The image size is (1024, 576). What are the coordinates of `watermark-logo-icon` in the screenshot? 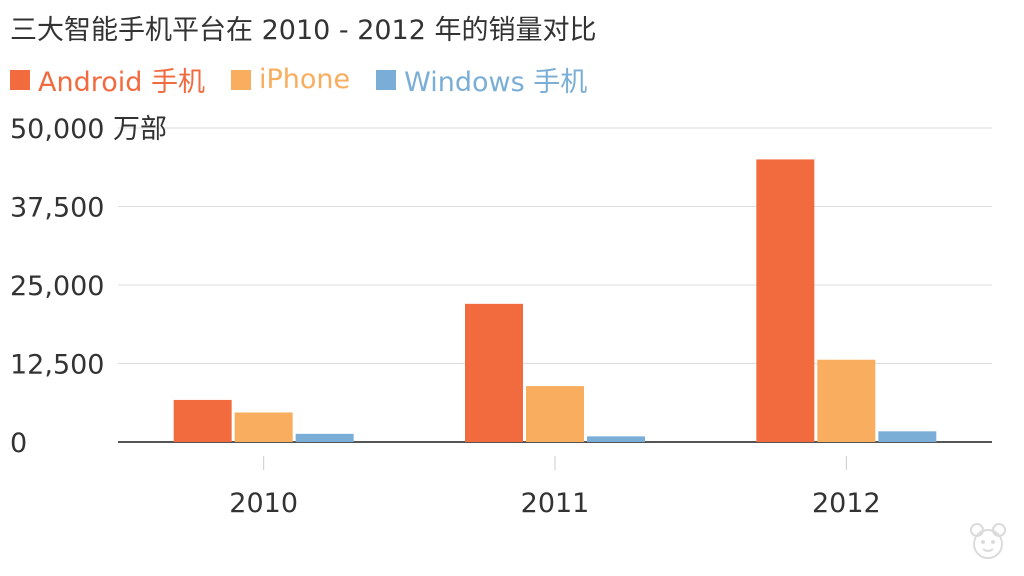 It's located at (988, 541).